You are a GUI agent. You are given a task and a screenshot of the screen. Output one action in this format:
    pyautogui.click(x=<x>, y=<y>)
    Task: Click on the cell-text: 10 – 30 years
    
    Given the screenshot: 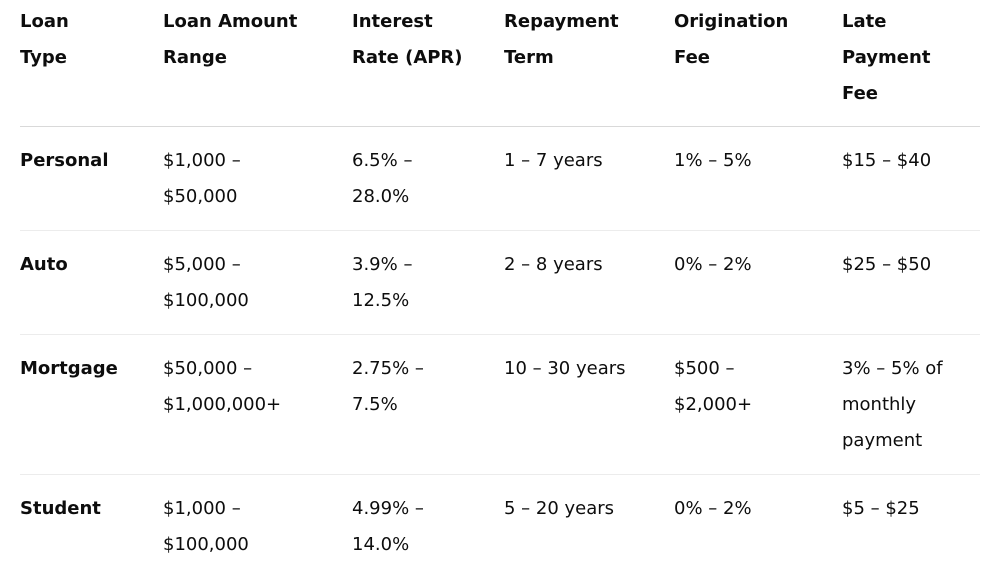 What is the action you would take?
    pyautogui.click(x=589, y=369)
    